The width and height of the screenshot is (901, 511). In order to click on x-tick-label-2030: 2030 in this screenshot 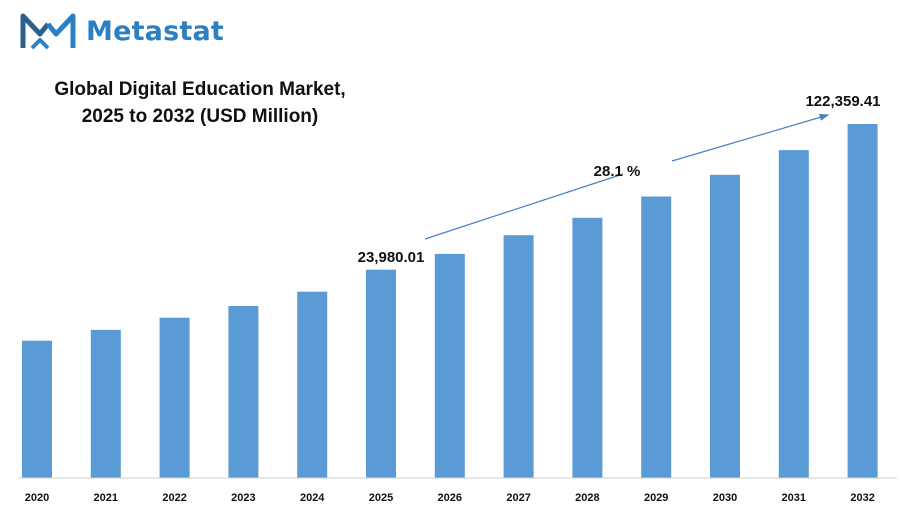, I will do `click(725, 498)`.